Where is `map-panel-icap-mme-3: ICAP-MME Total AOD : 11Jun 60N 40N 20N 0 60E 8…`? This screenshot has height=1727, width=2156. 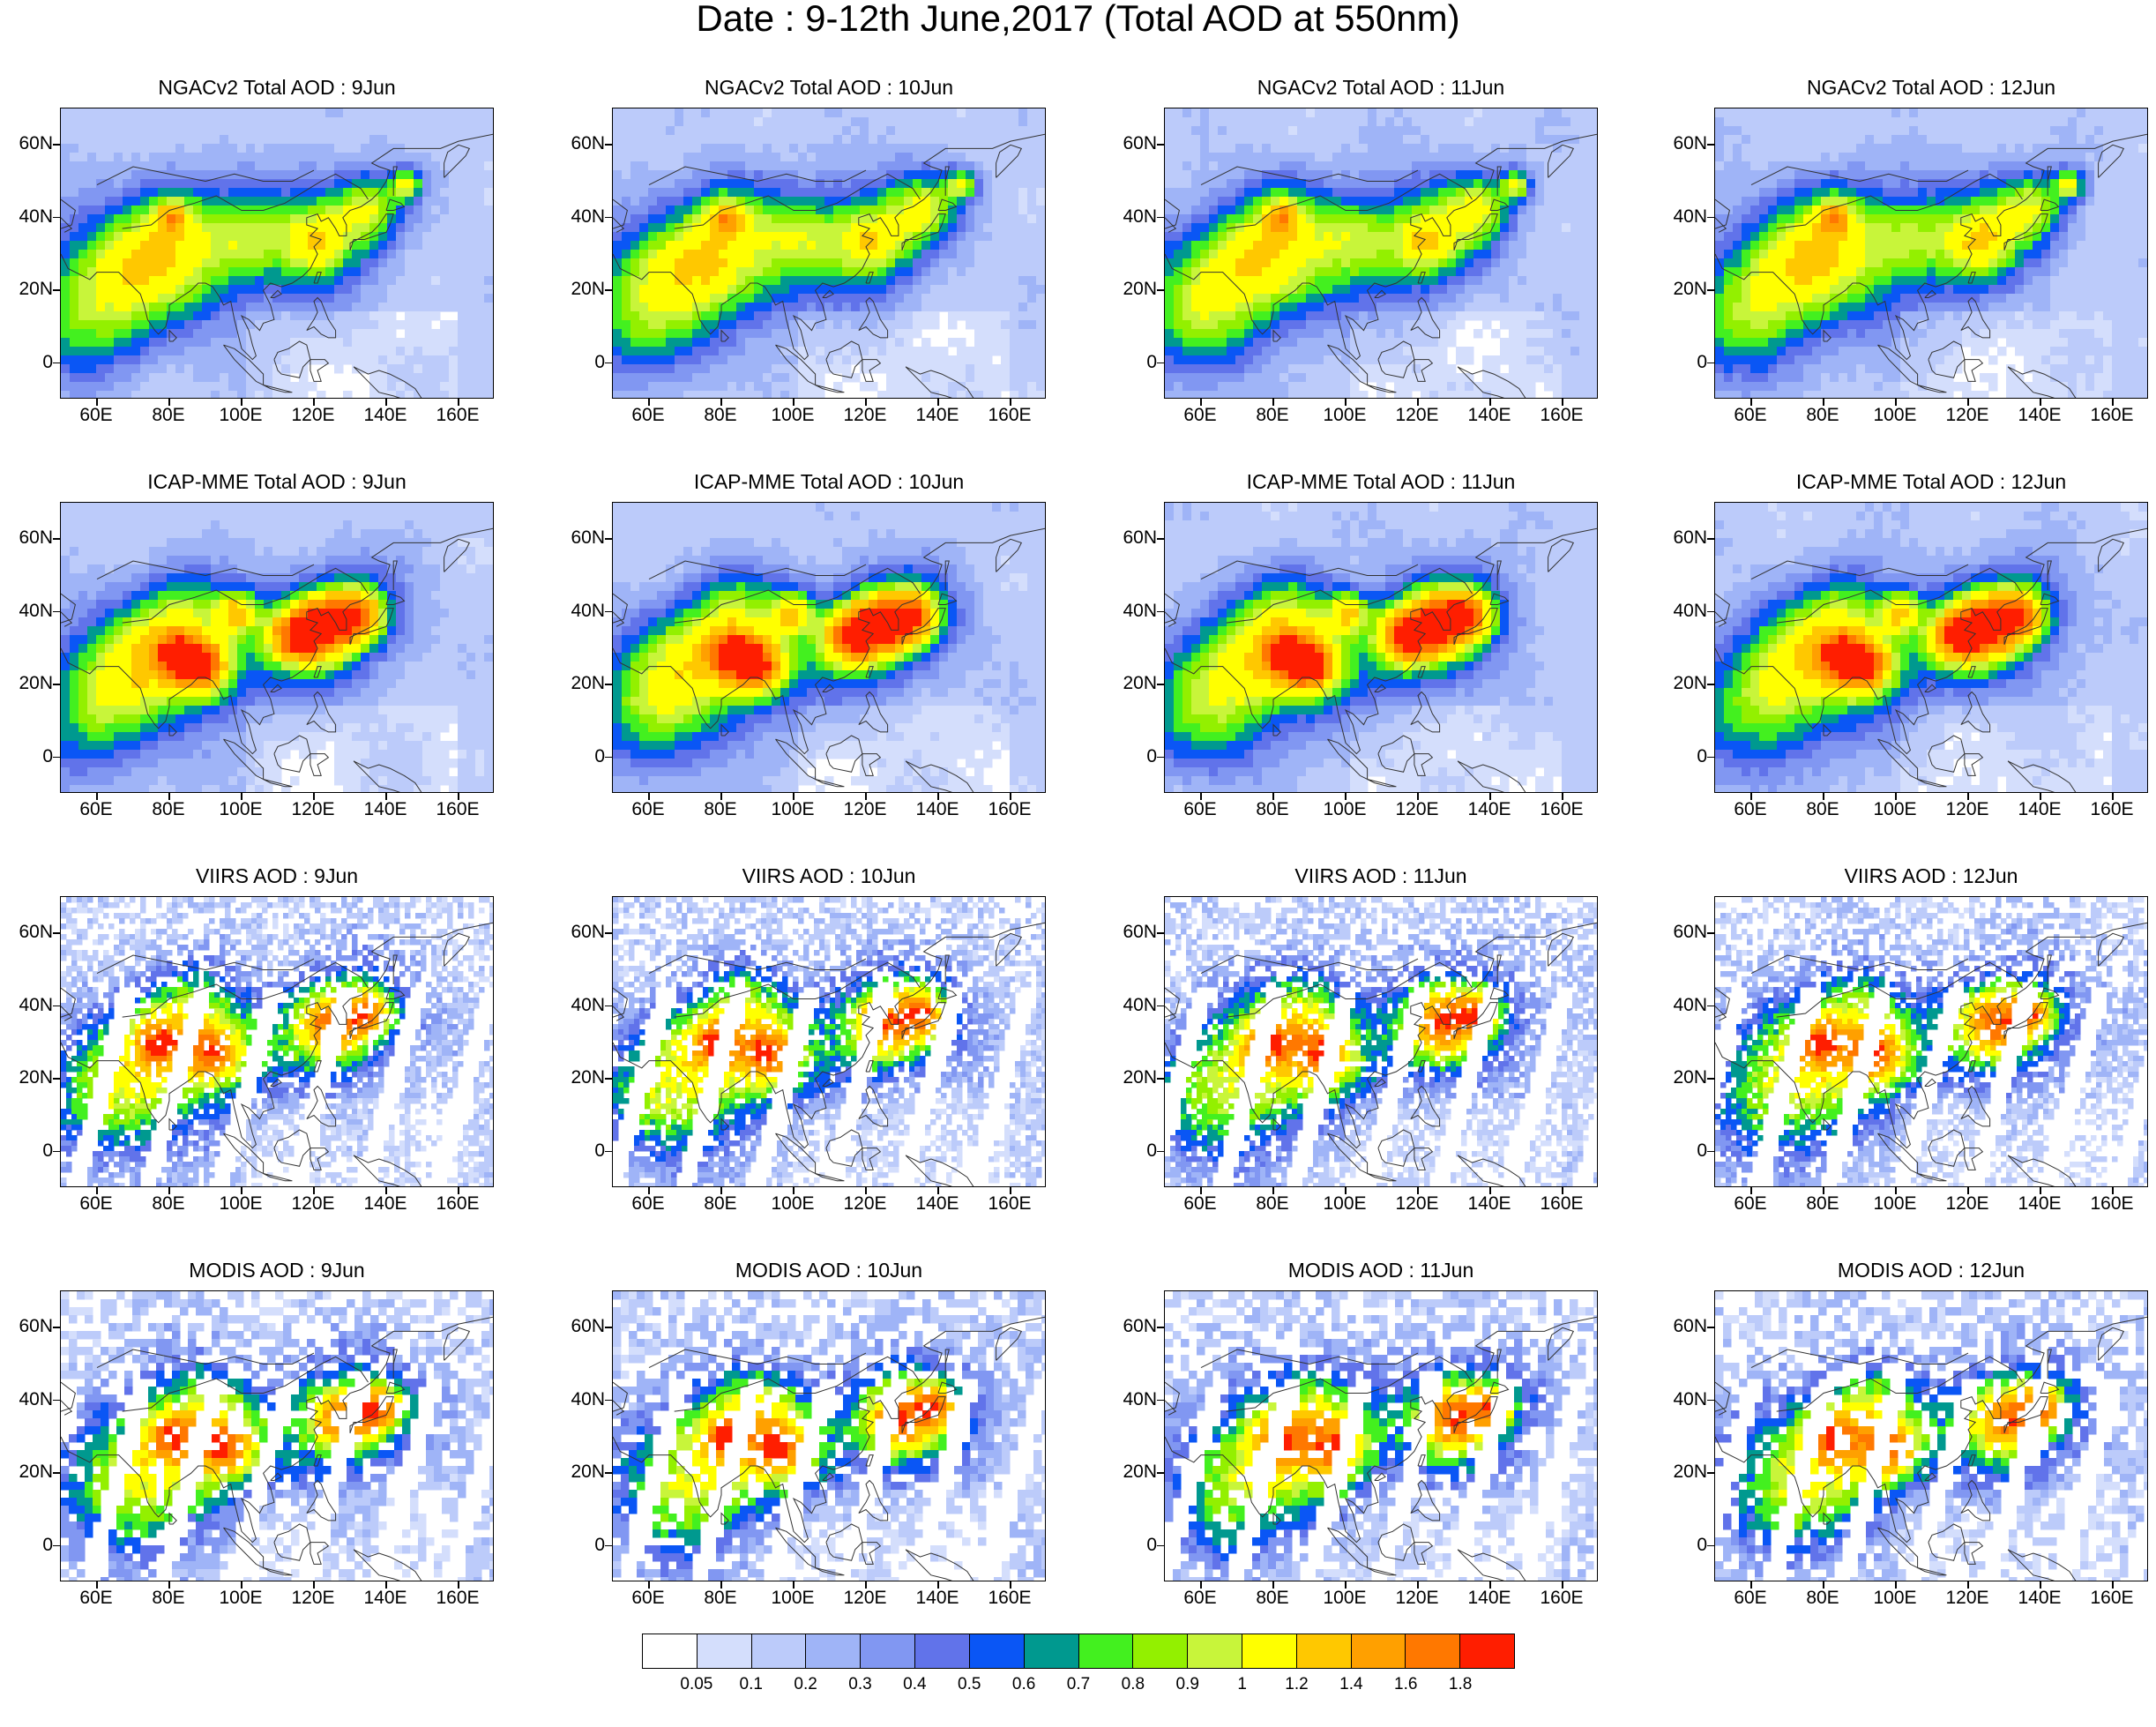 map-panel-icap-mme-3: ICAP-MME Total AOD : 11Jun 60N 40N 20N 0 60E 8… is located at coordinates (1351, 655).